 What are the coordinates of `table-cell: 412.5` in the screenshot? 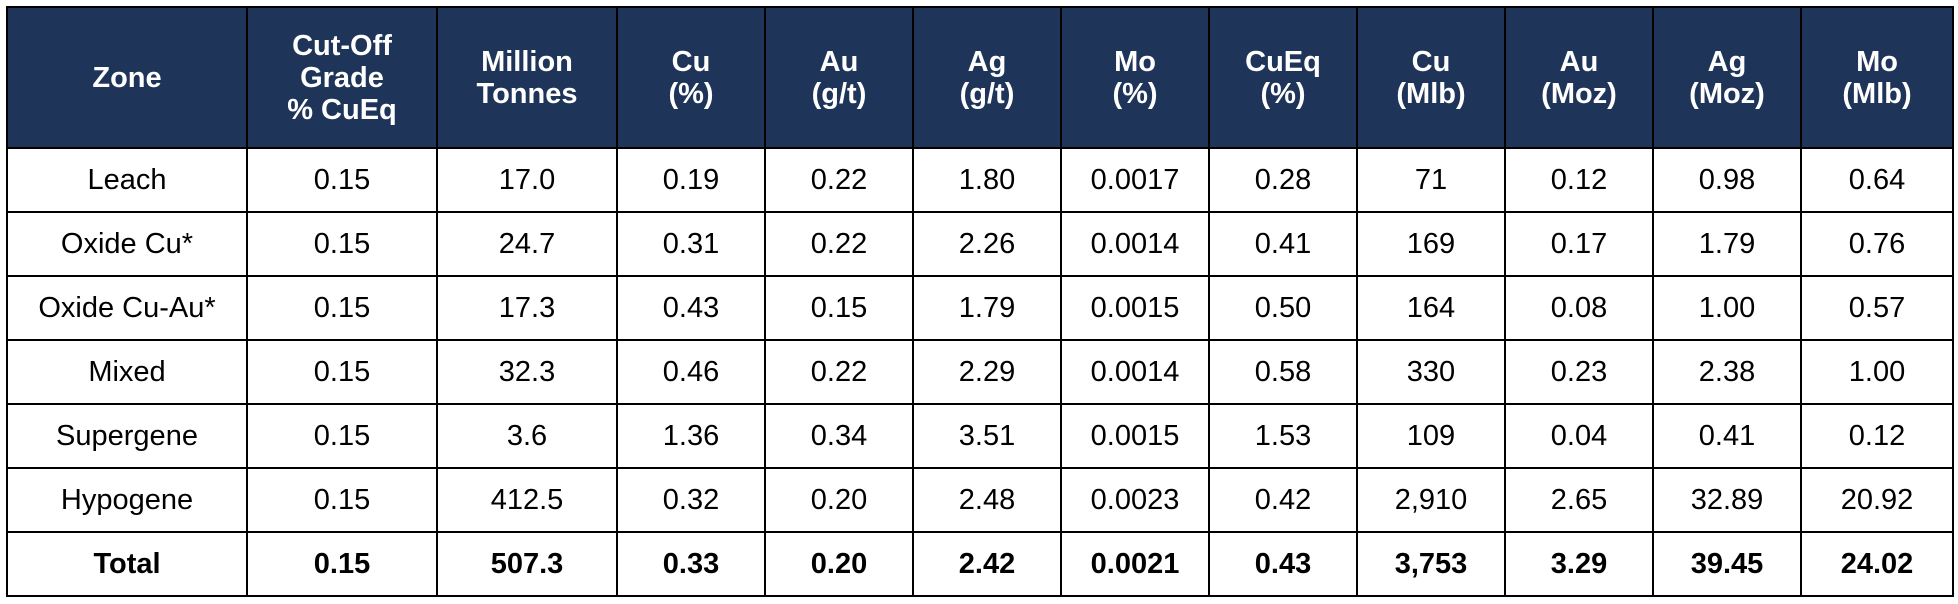 It's located at (527, 500).